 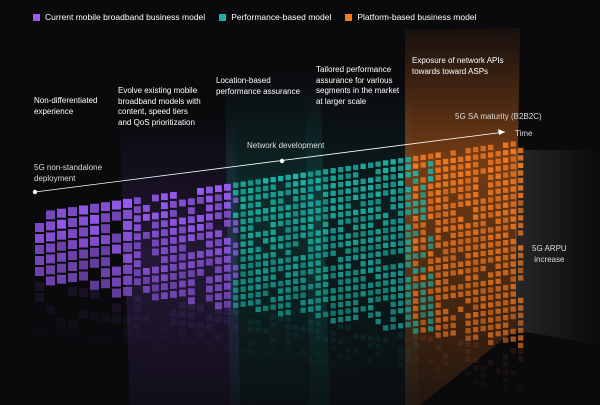 What do you see at coordinates (119, 17) in the screenshot?
I see `legend-item-current: Current mobile broadband business model` at bounding box center [119, 17].